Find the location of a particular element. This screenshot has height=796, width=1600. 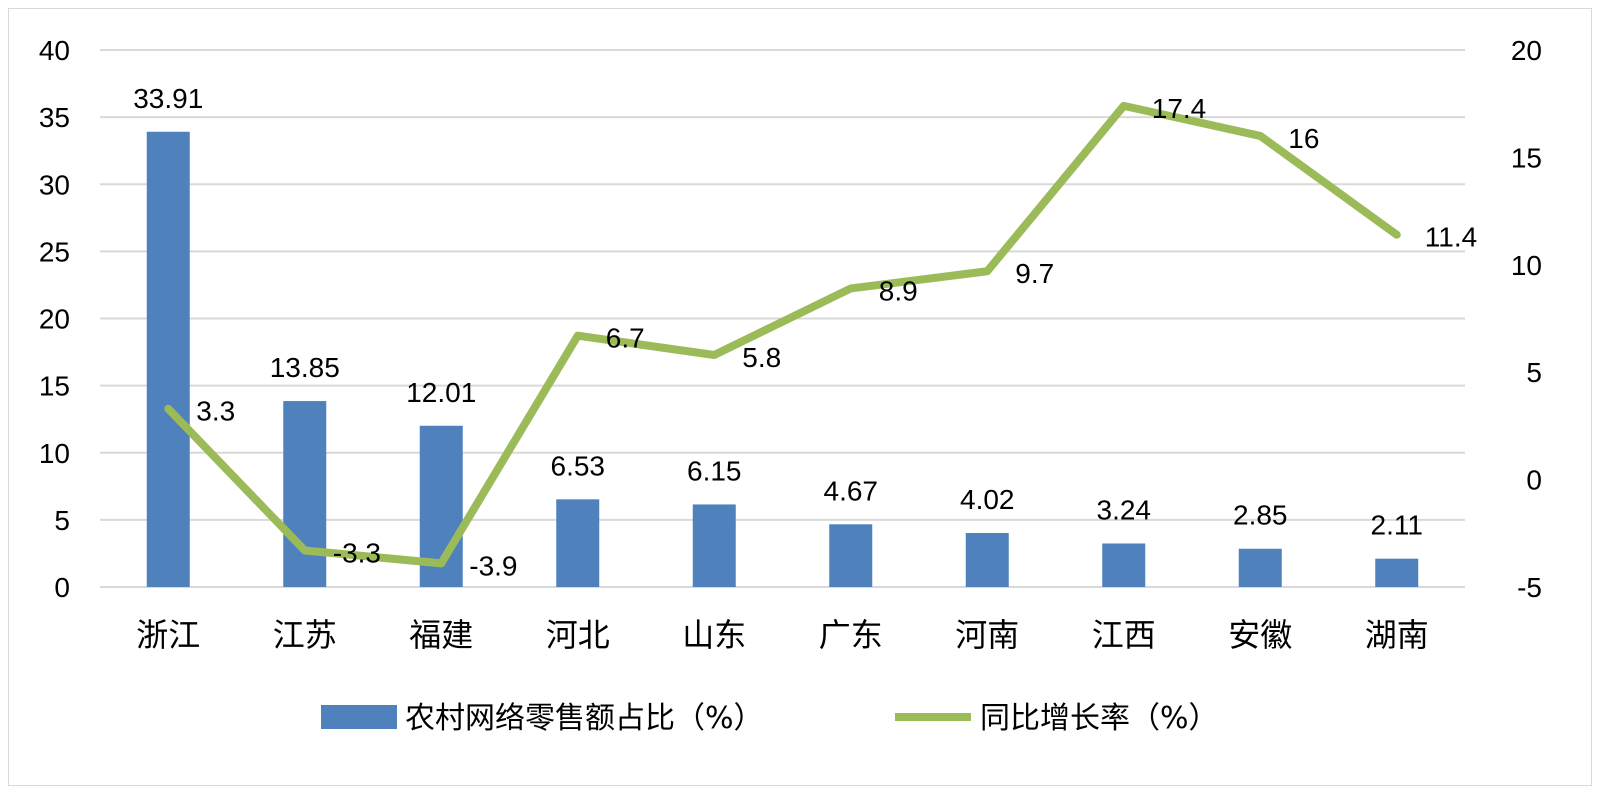

left-axis-tick-label: 35 is located at coordinates (54, 117).